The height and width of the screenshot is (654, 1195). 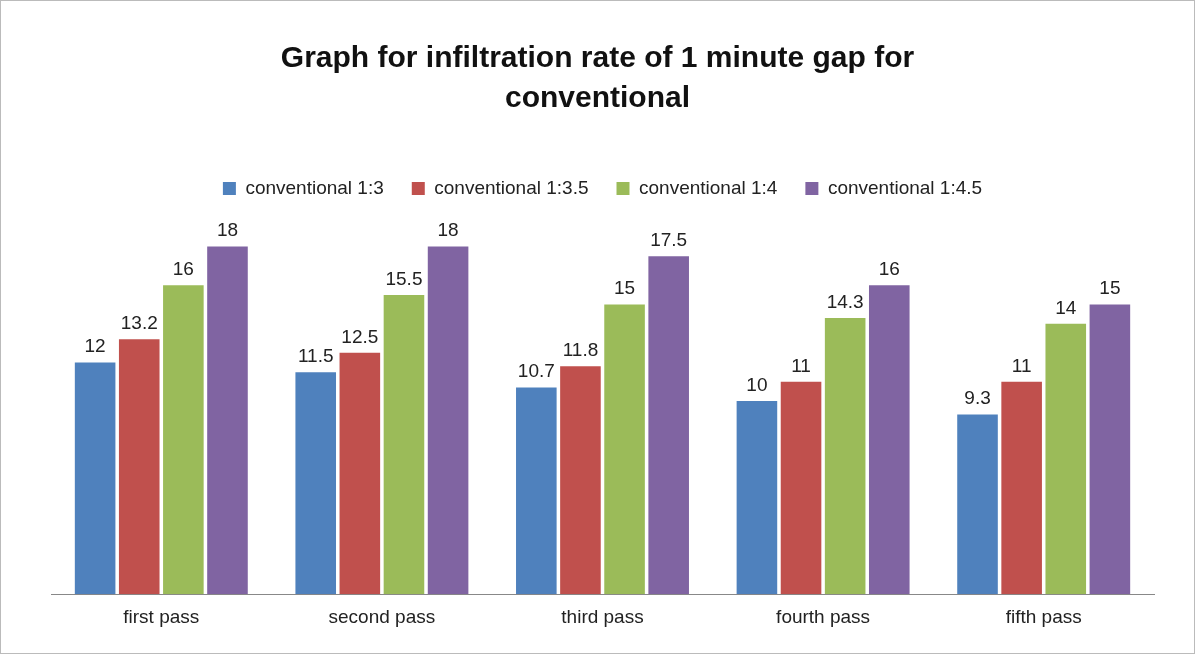 I want to click on data-label: 14.3, so click(x=845, y=301).